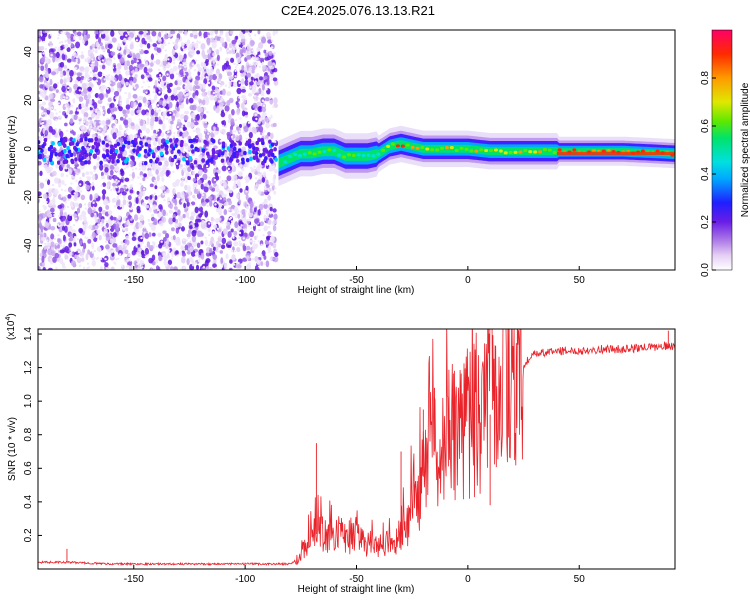  I want to click on colorbar-tick-label: 0.8, so click(705, 78).